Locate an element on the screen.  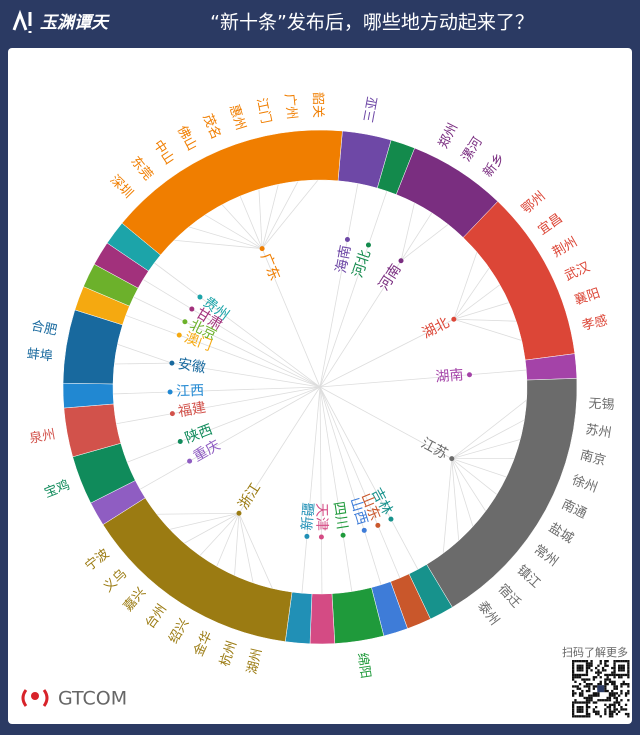
qr-caption: 扫码了解更多 is located at coordinates (595, 652).